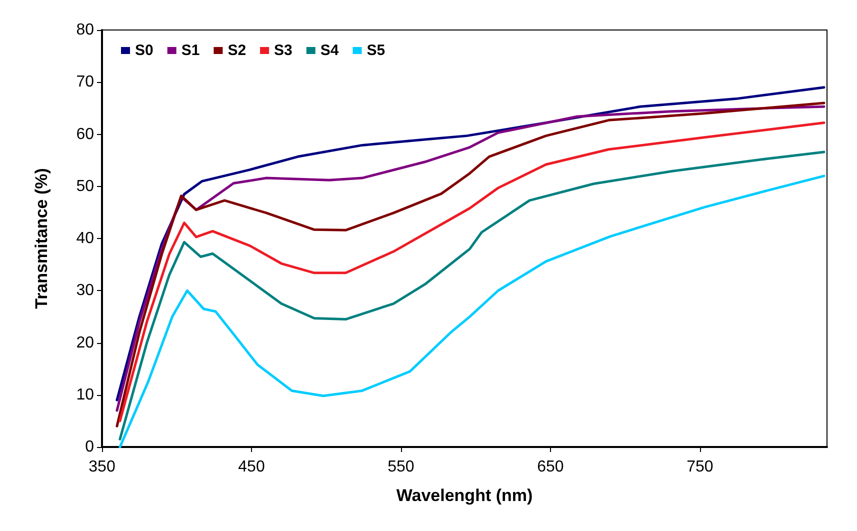  Describe the element at coordinates (85, 134) in the screenshot. I see `y-tick-label: 60` at that location.